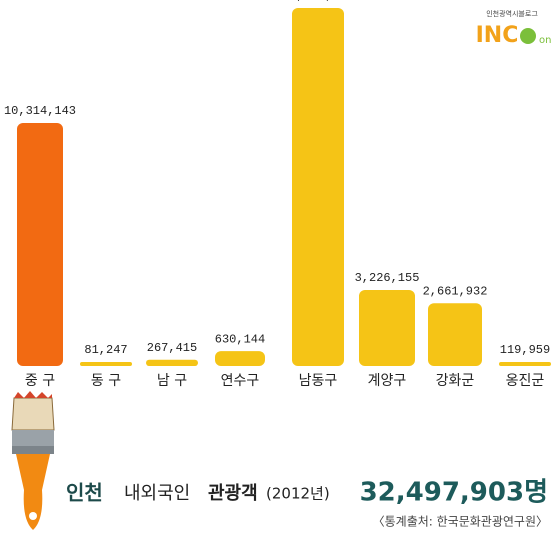 The image size is (554, 544). Describe the element at coordinates (105, 350) in the screenshot. I see `value-label: 81,247` at that location.